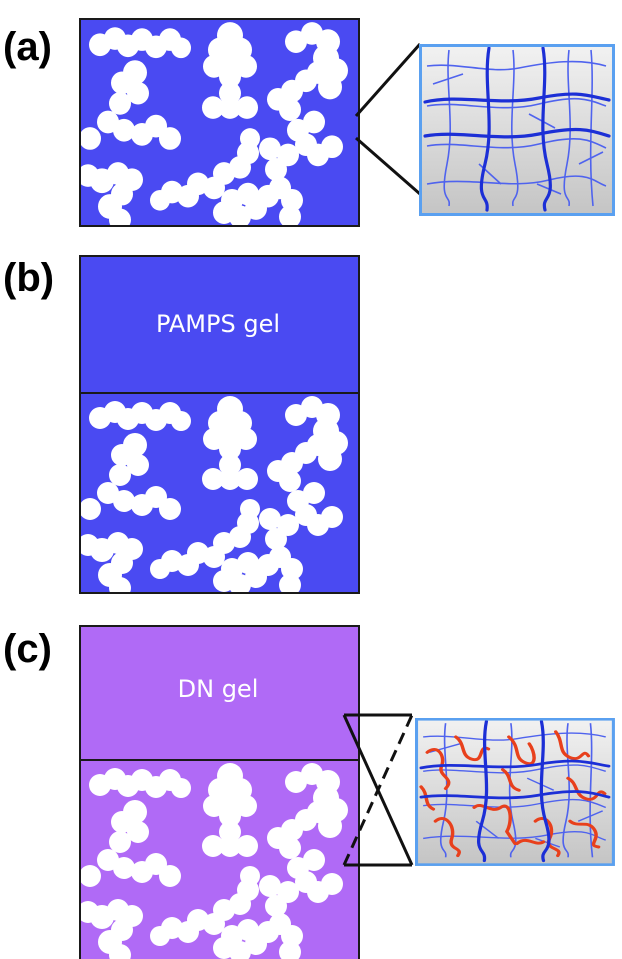 The height and width of the screenshot is (959, 622). Describe the element at coordinates (218, 689) in the screenshot. I see `panel-c-dn-label: DN gel` at that location.